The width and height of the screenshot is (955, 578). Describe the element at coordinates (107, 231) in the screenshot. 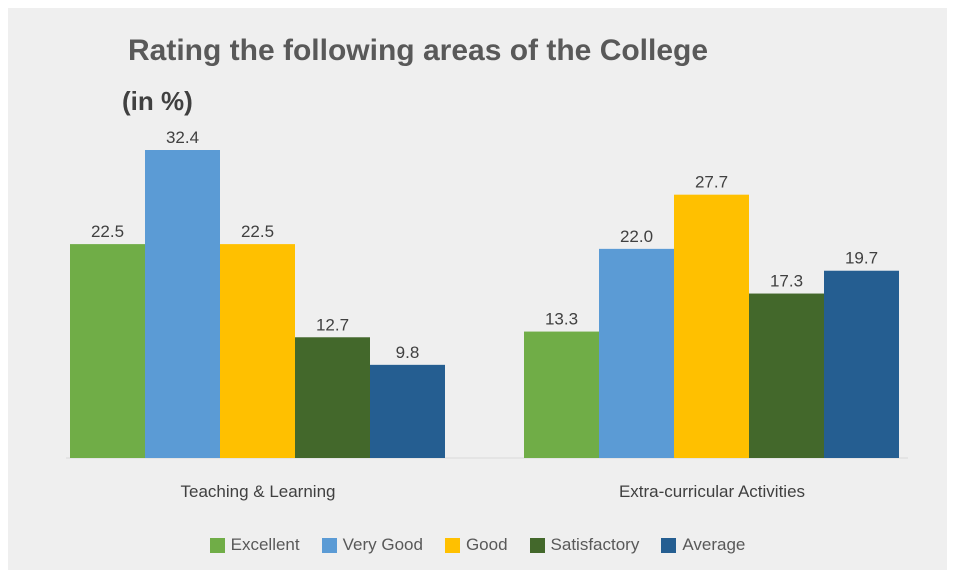

I see `data-label-excellent: 22.5` at that location.